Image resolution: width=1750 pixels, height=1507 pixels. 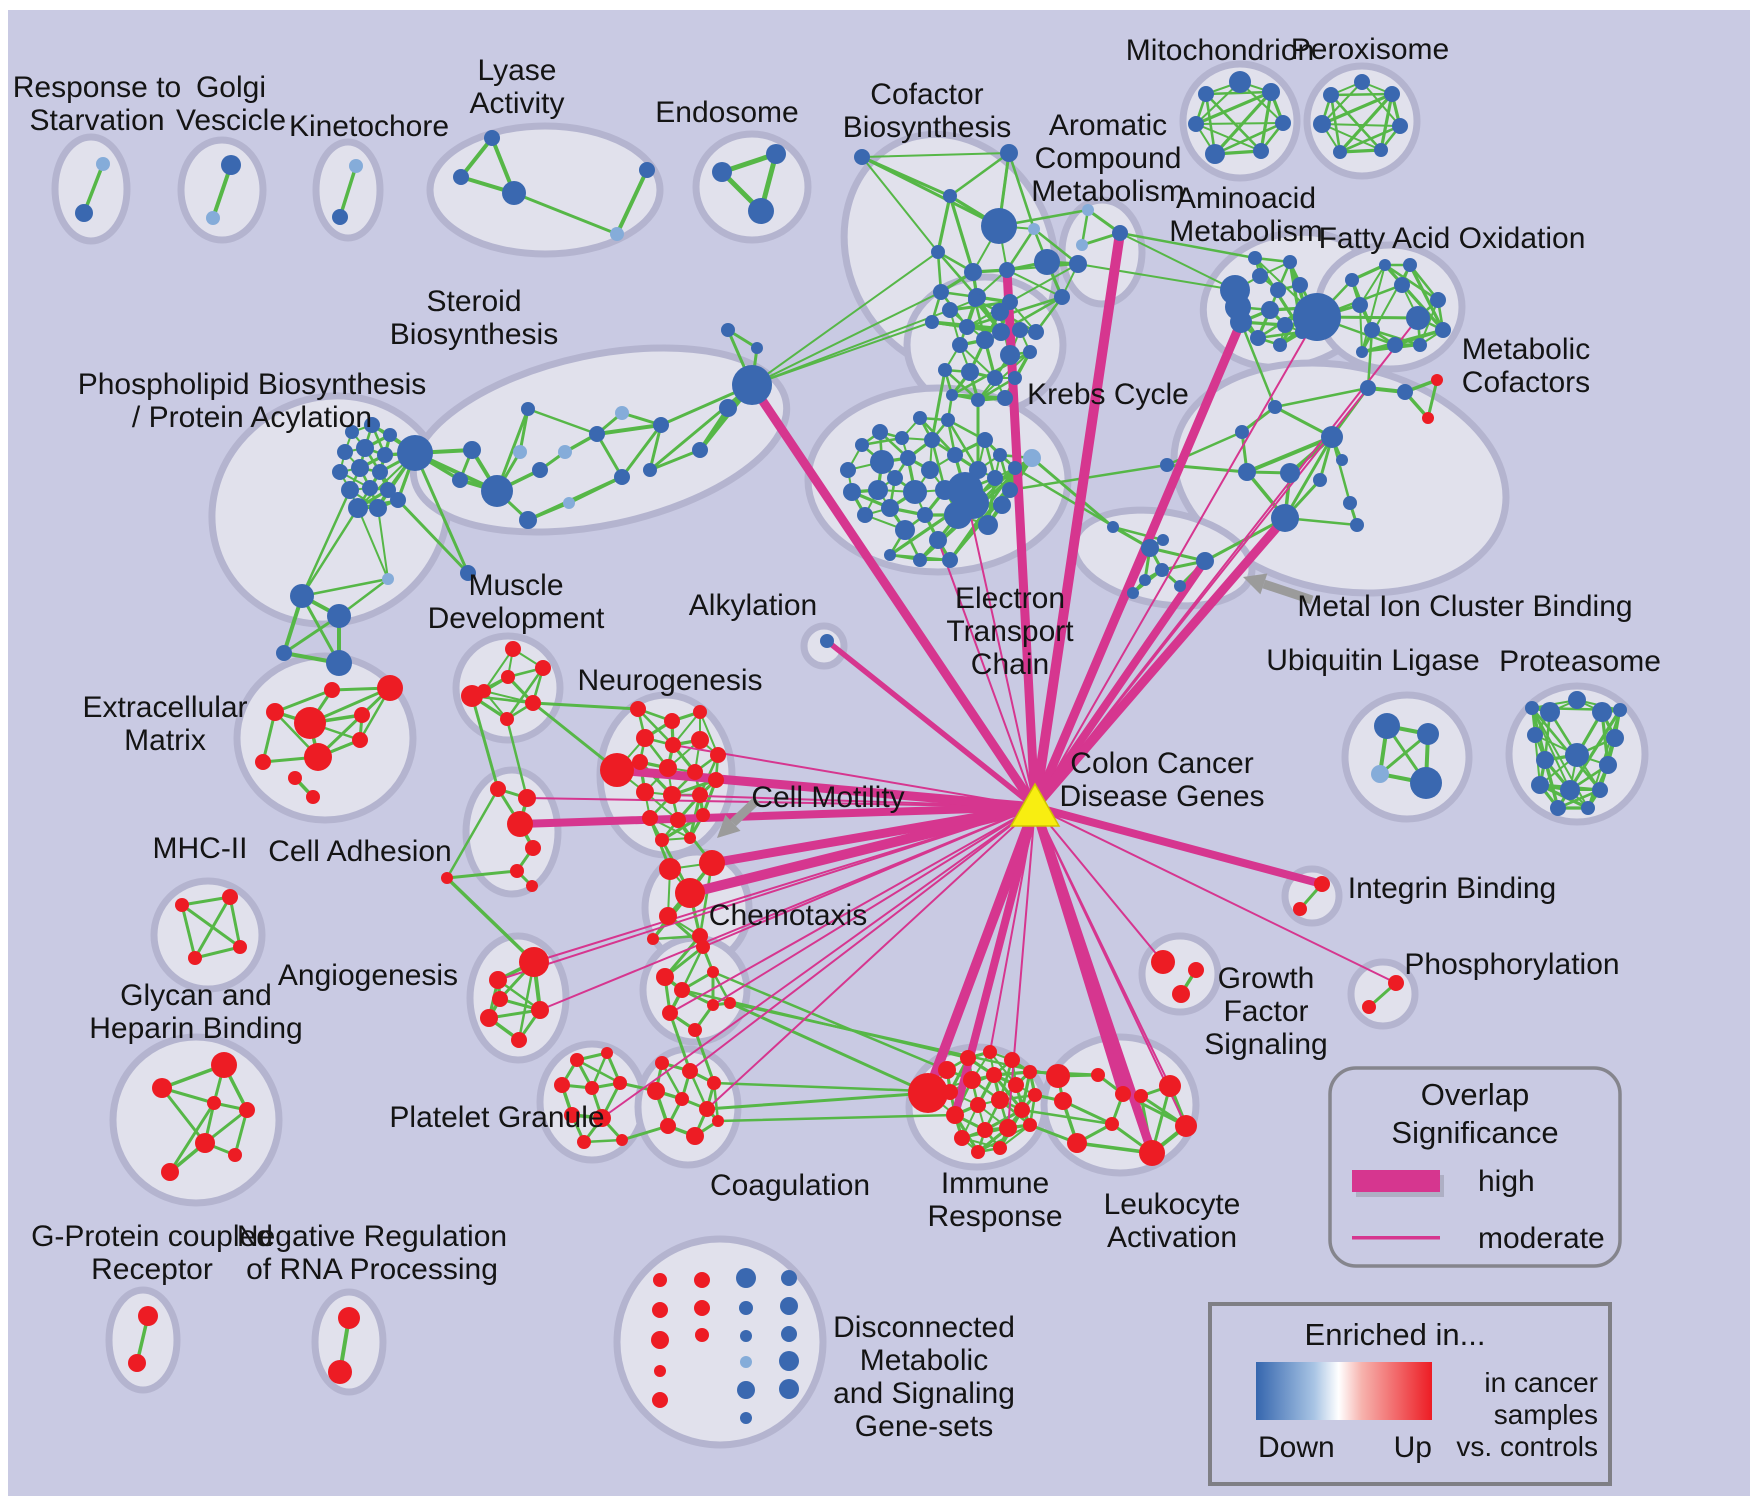 I want to click on colon-cancer-hub-node, so click(x=1035, y=804).